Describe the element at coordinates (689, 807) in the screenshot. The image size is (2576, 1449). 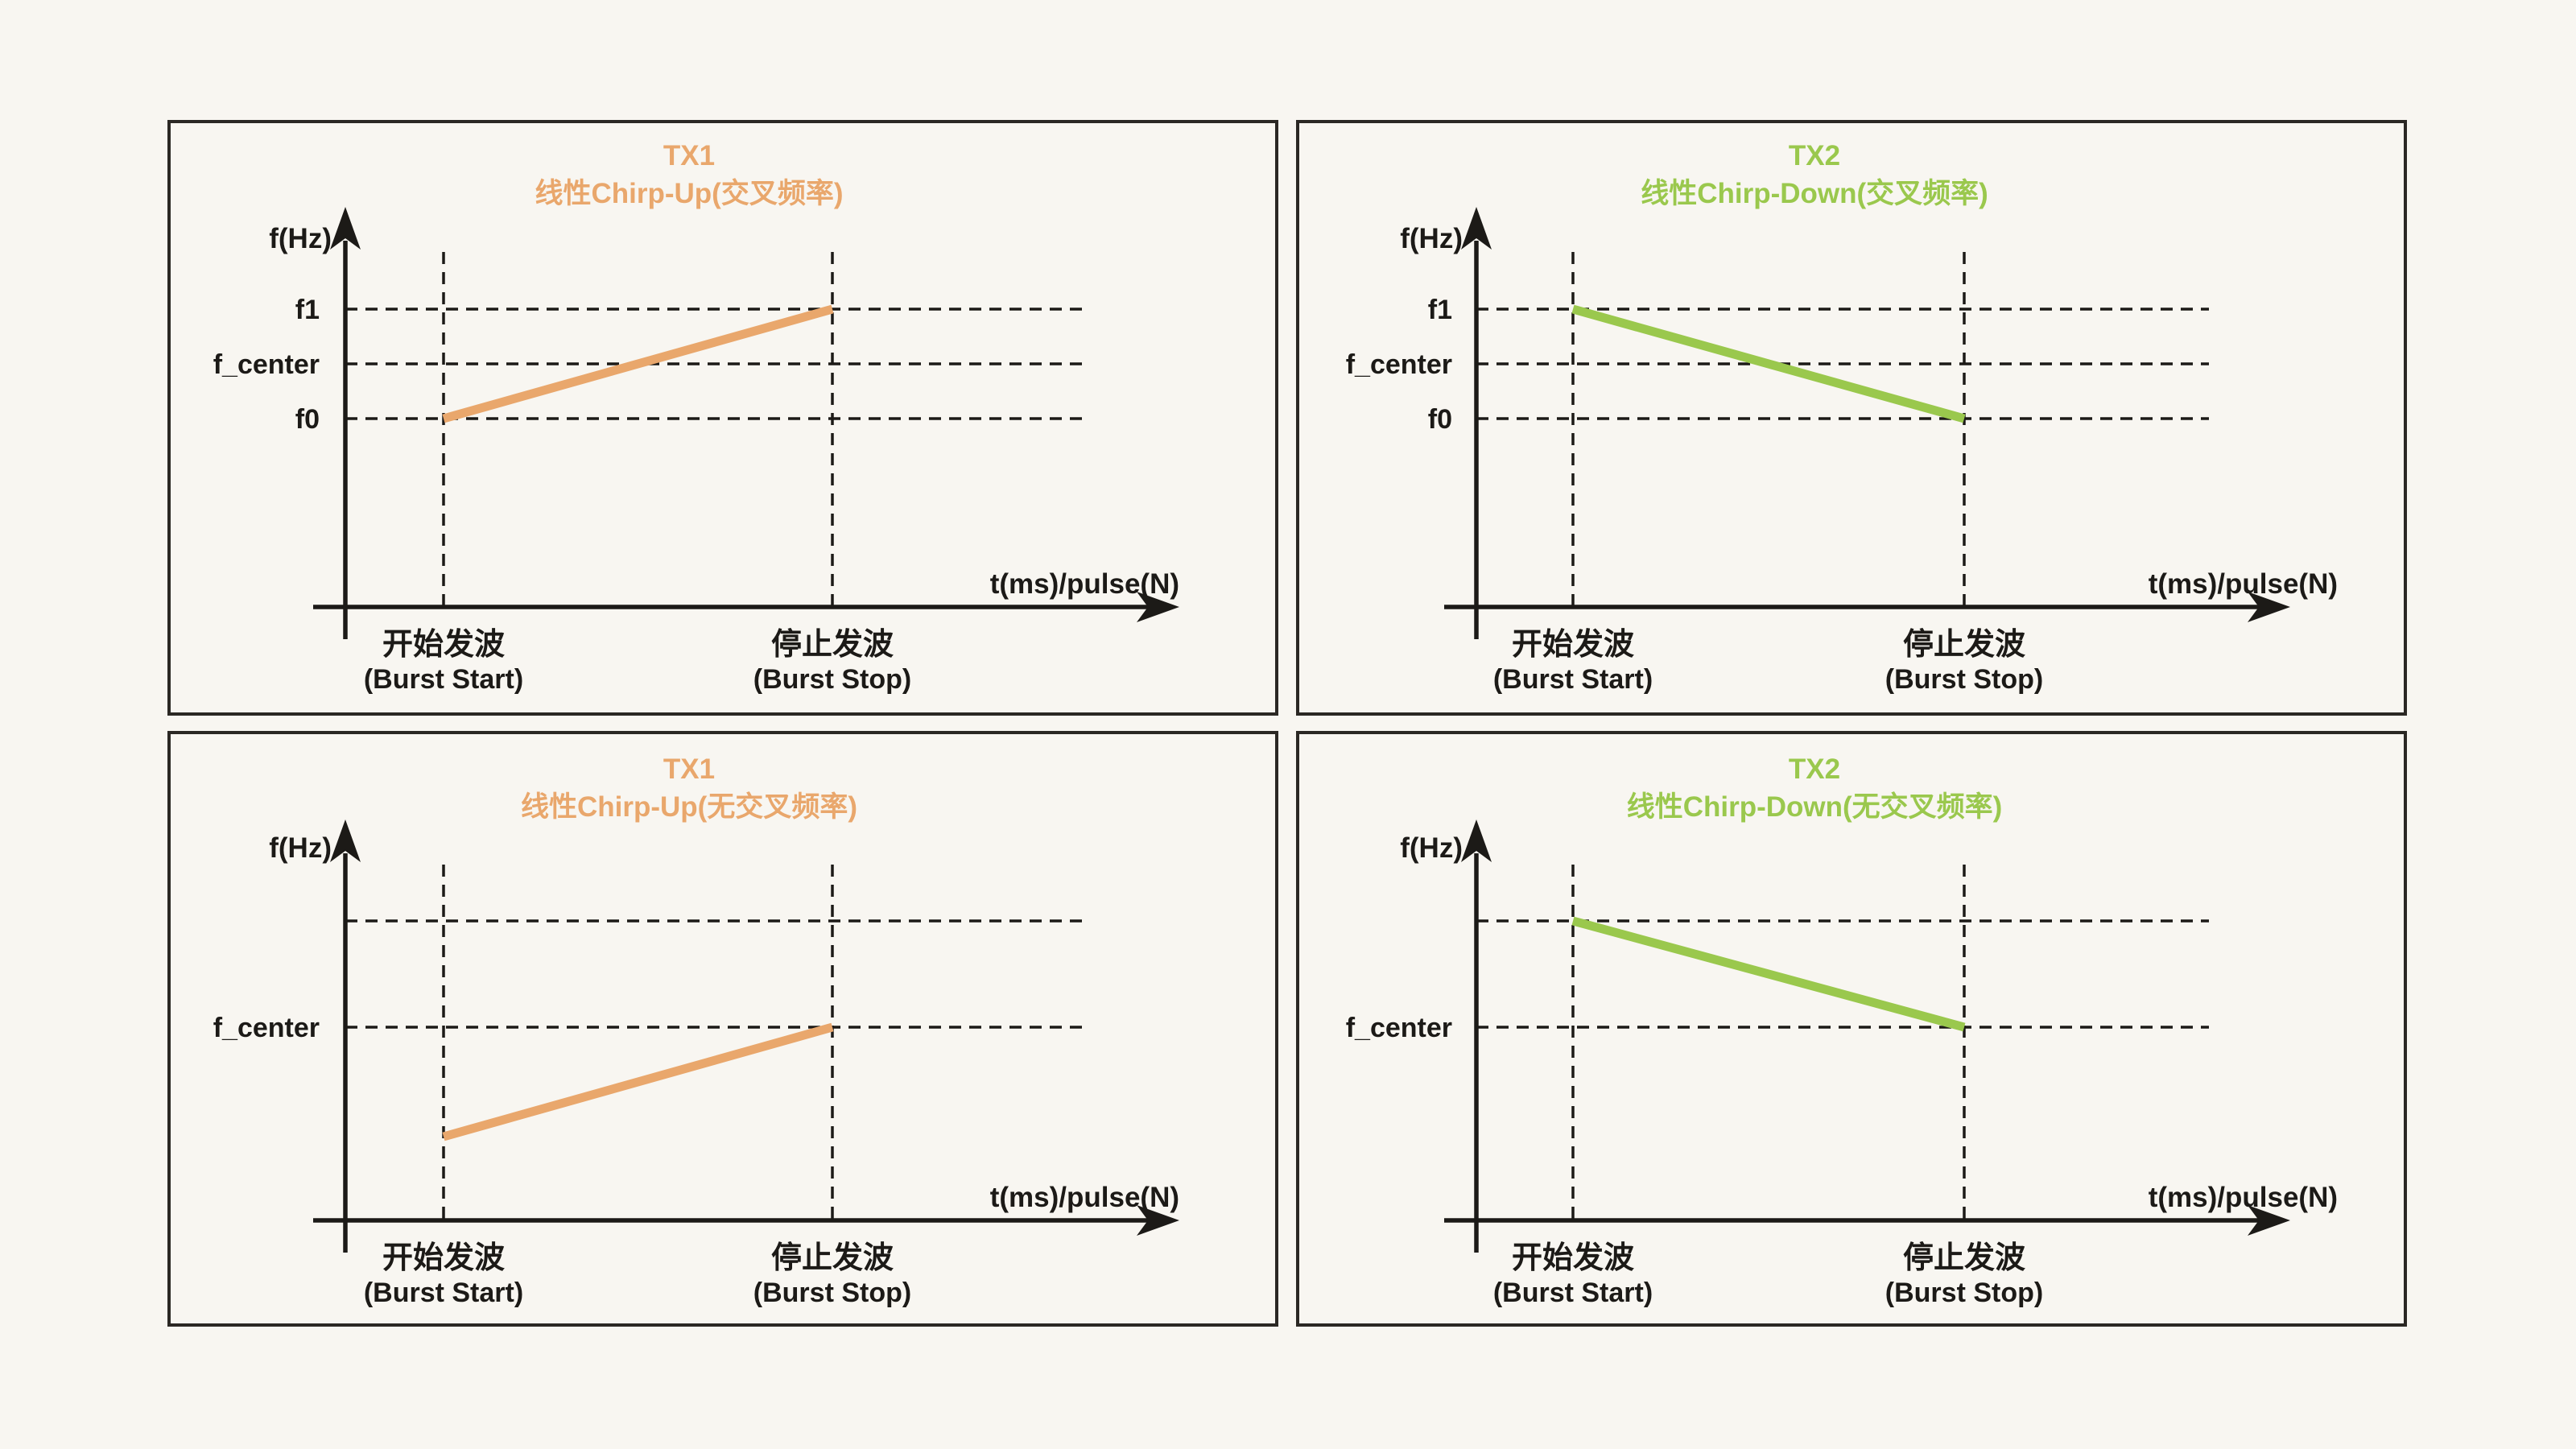
I see `panel-title-line2: 线性Chirp-Up(无交叉频率)` at that location.